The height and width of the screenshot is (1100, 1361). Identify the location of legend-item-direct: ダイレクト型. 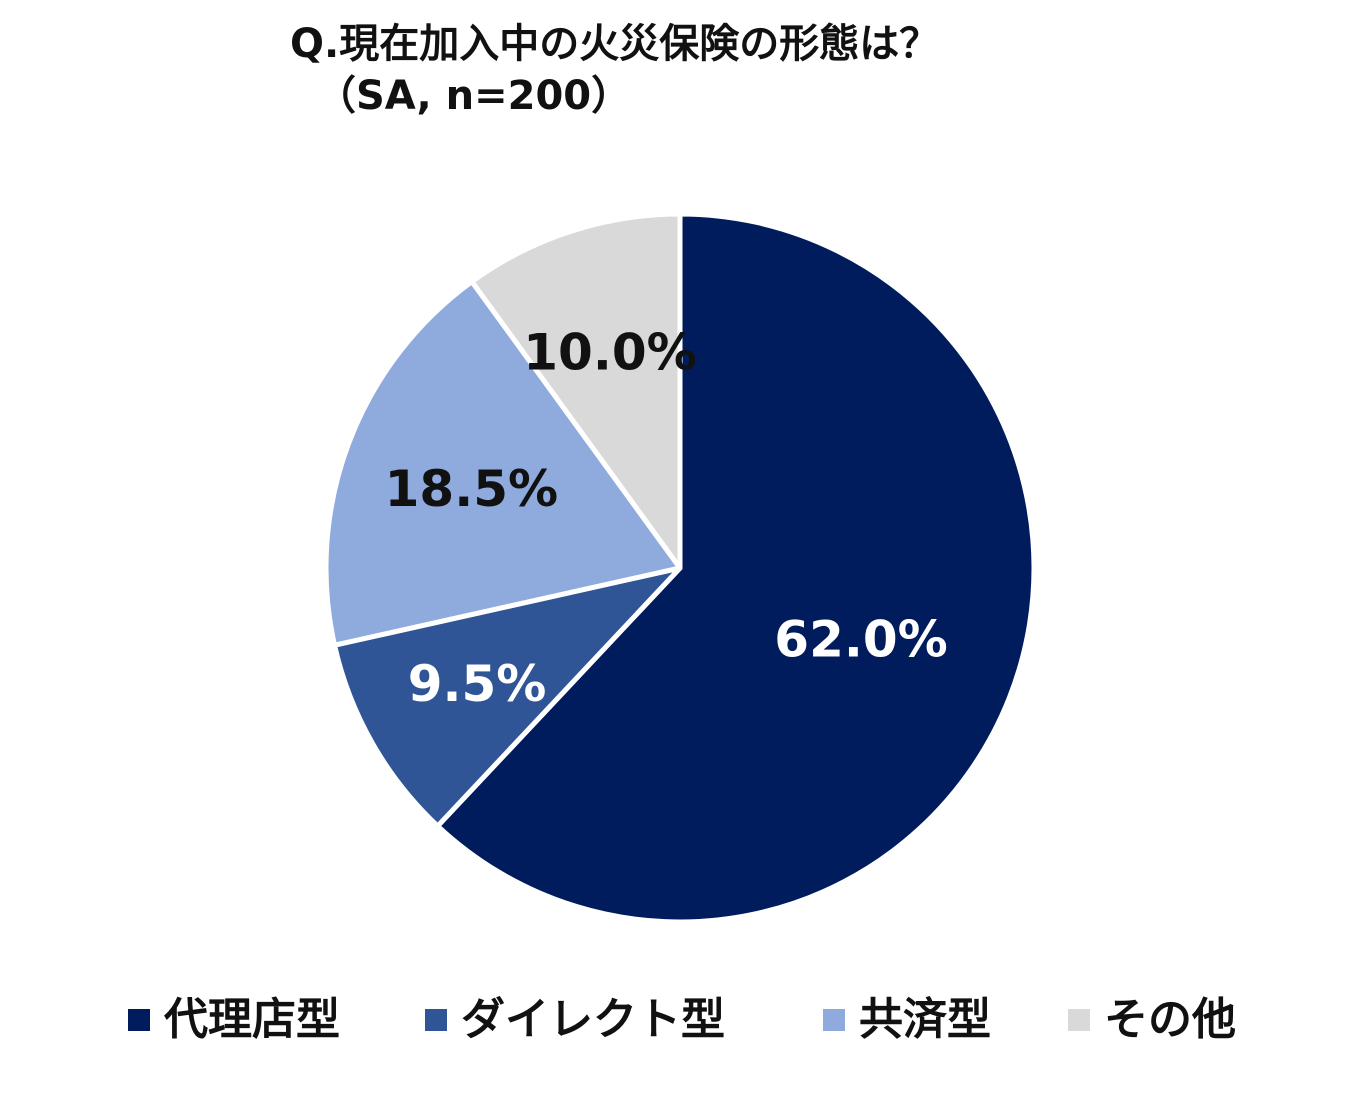
(575, 1020).